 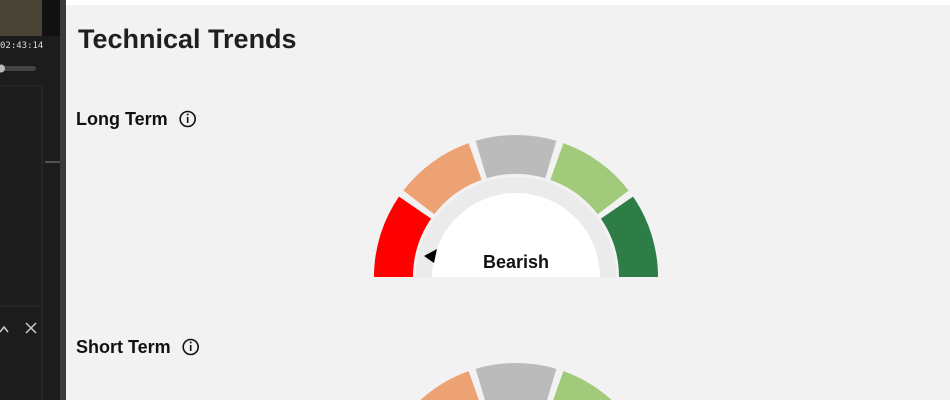 What do you see at coordinates (516, 235) in the screenshot?
I see `gauge-center` at bounding box center [516, 235].